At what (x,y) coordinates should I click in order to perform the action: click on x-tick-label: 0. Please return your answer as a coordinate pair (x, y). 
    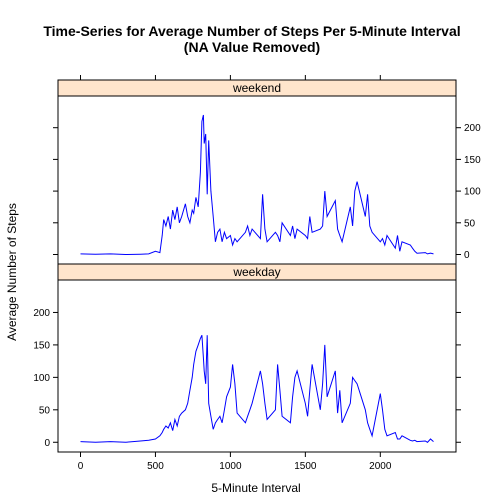
    Looking at the image, I should click on (81, 466).